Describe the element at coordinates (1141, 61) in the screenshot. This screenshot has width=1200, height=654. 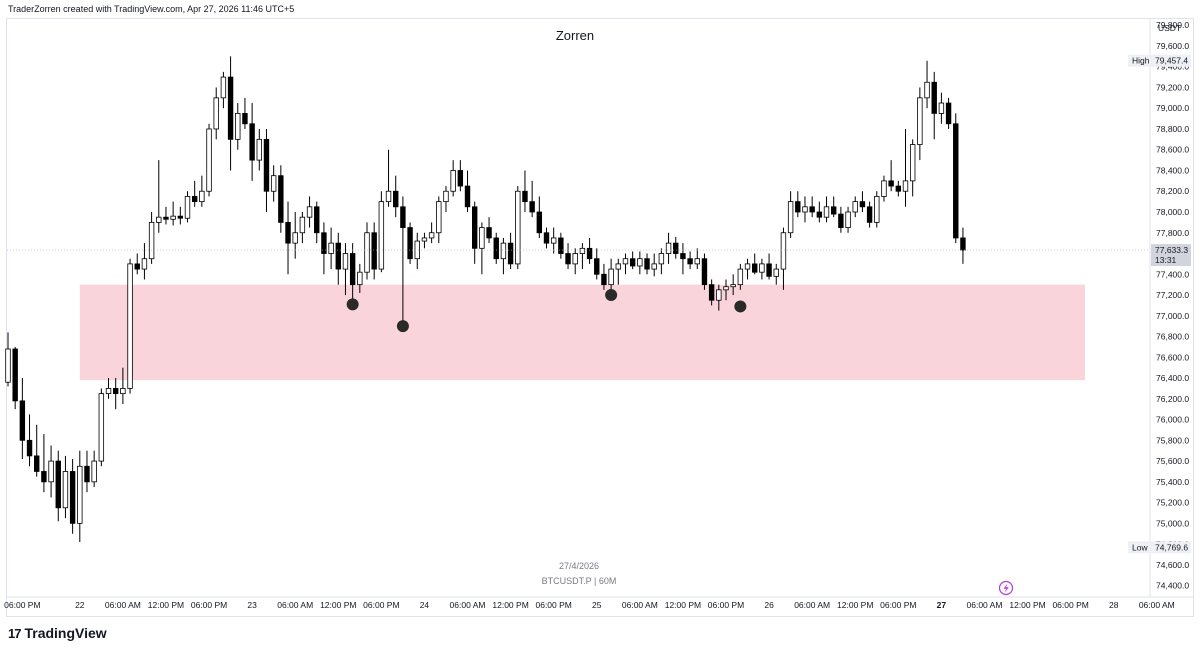
I see `high-price-label-caption: High` at that location.